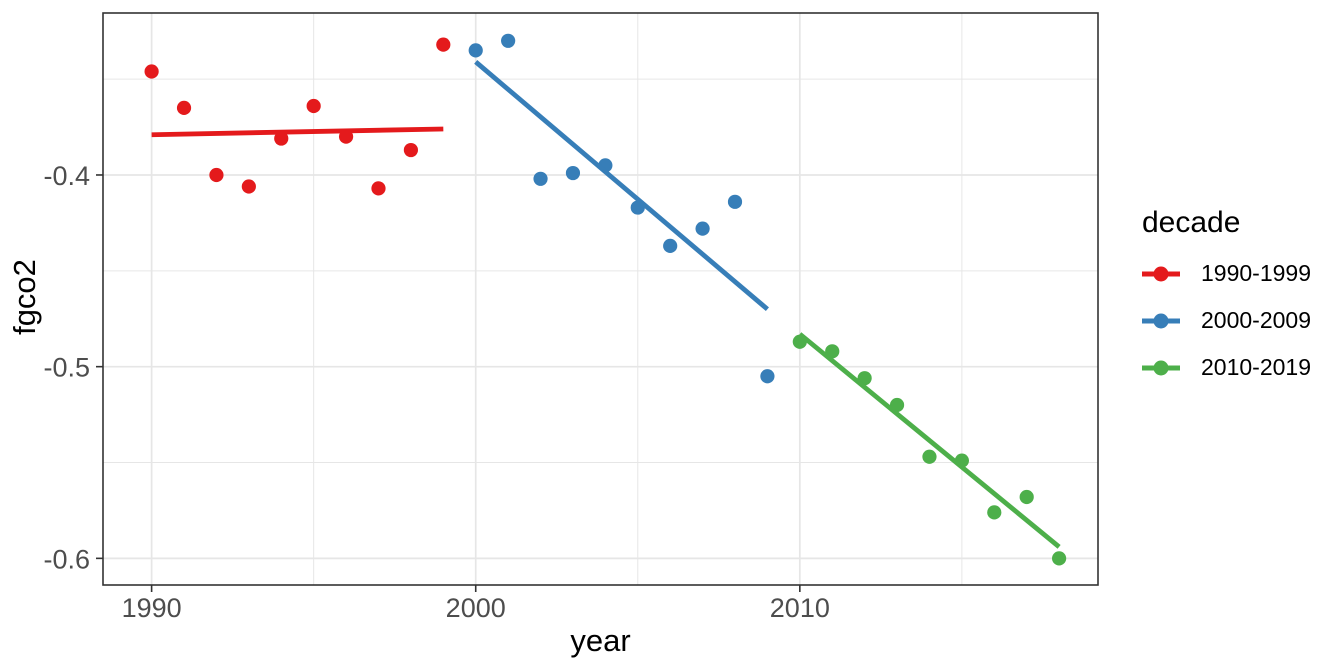 The height and width of the screenshot is (672, 1344). Describe the element at coordinates (600, 640) in the screenshot. I see `x-axis-title: year` at that location.